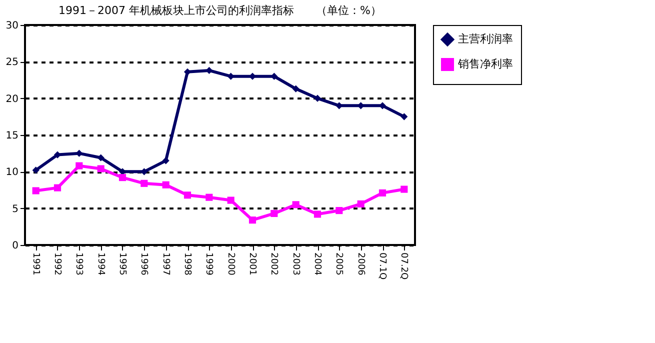 This screenshot has height=343, width=655. Describe the element at coordinates (57, 264) in the screenshot. I see `x-tick-label: 1992` at that location.